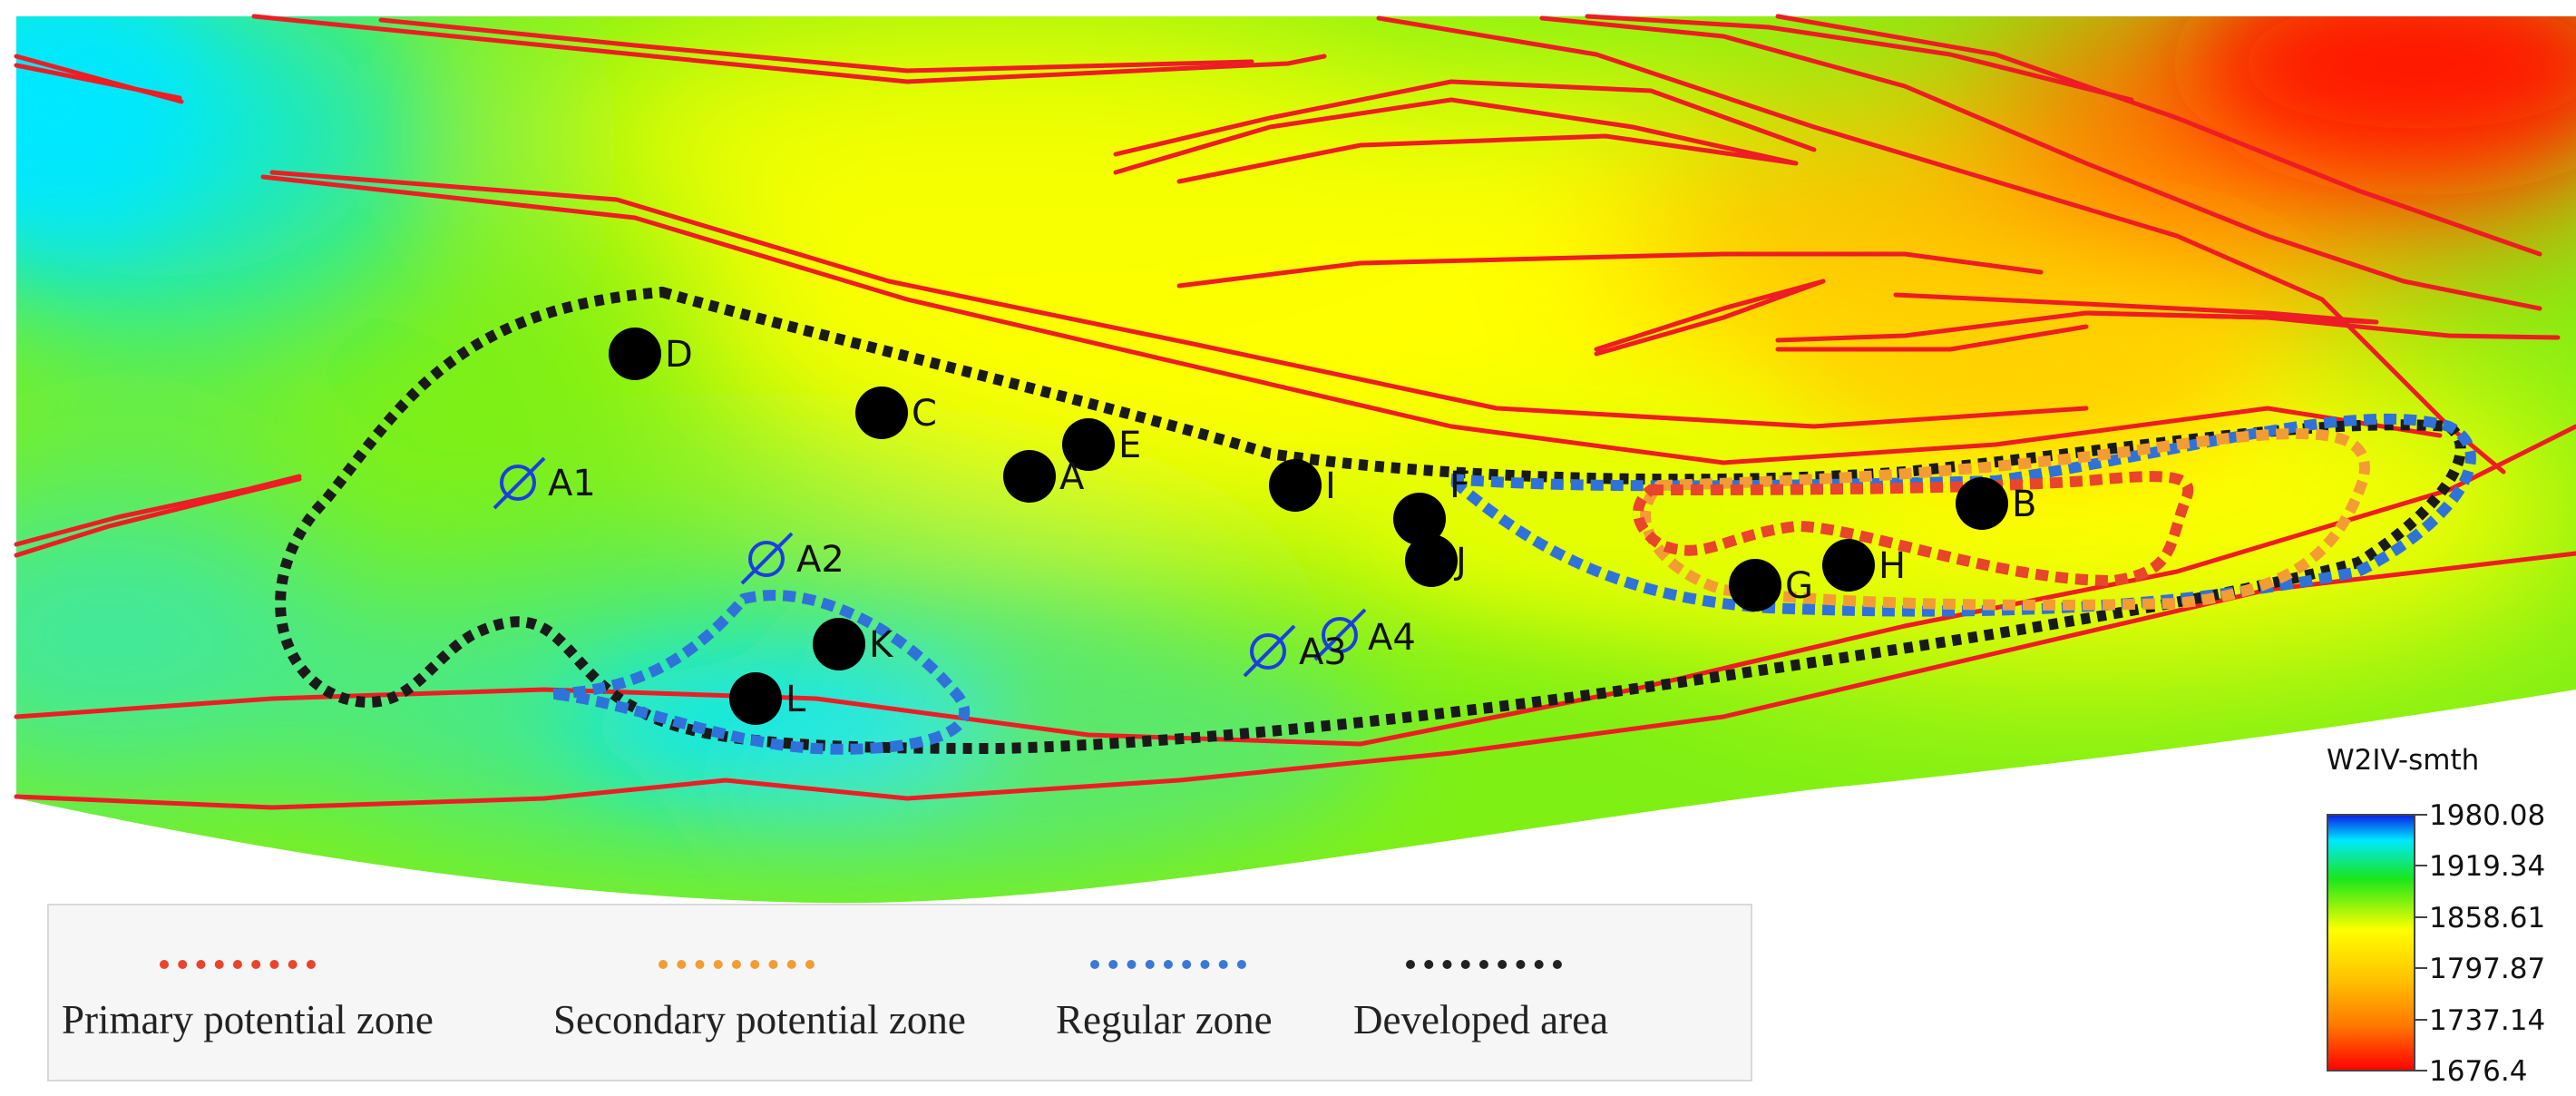 This screenshot has height=1096, width=2576. Describe the element at coordinates (1164, 1020) in the screenshot. I see `legend-label: Regular zone` at that location.